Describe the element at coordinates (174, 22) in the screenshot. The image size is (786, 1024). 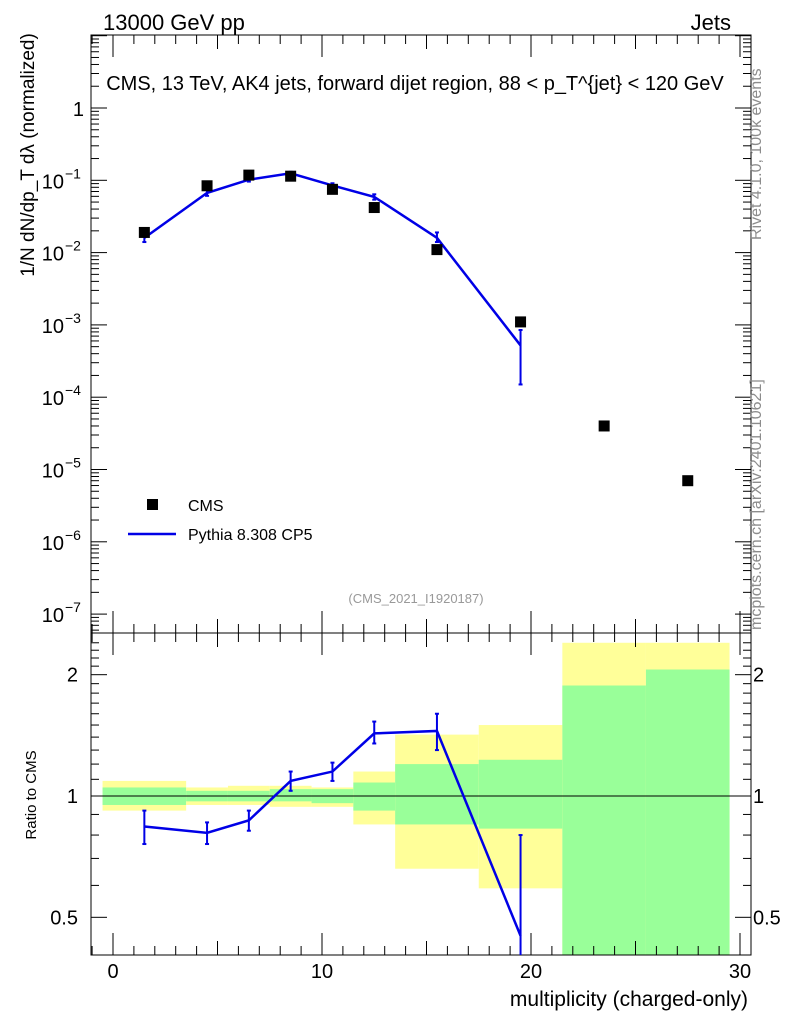
I see `header-left-label: 13000 GeV pp` at that location.